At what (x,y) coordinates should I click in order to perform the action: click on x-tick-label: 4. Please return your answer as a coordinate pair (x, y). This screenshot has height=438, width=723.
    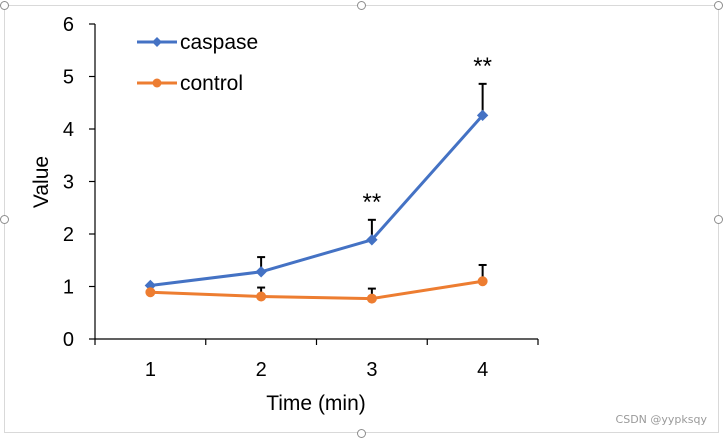
    Looking at the image, I should click on (482, 370).